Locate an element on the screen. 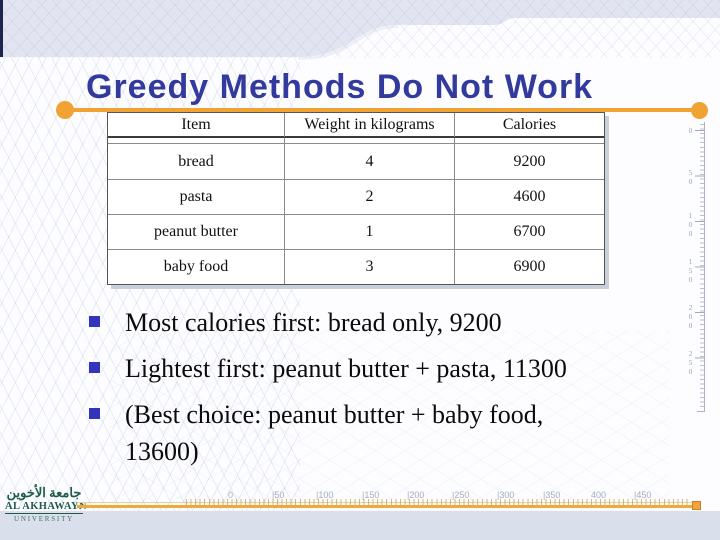  column-header-calories: Calories is located at coordinates (529, 125).